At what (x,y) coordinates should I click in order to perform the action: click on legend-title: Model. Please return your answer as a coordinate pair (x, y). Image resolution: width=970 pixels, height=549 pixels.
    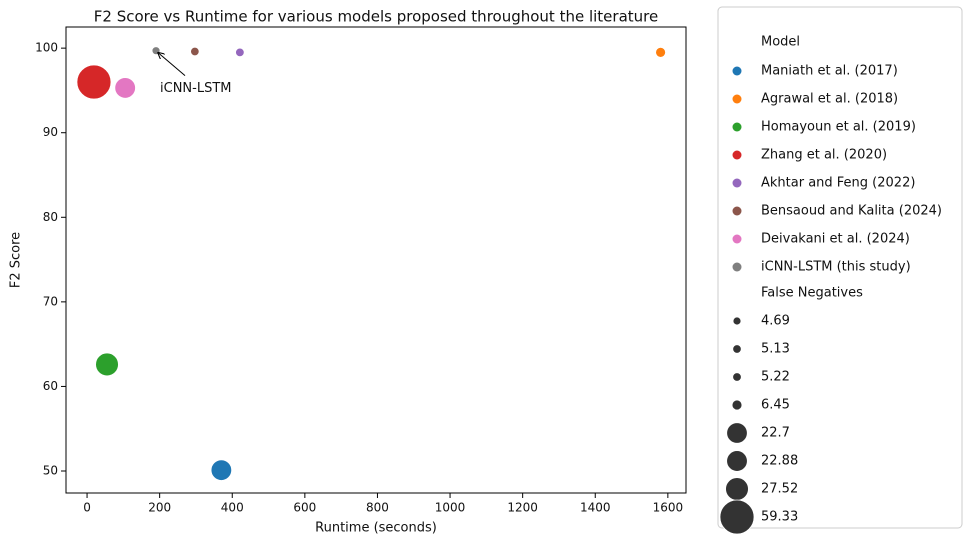
    Looking at the image, I should click on (780, 42).